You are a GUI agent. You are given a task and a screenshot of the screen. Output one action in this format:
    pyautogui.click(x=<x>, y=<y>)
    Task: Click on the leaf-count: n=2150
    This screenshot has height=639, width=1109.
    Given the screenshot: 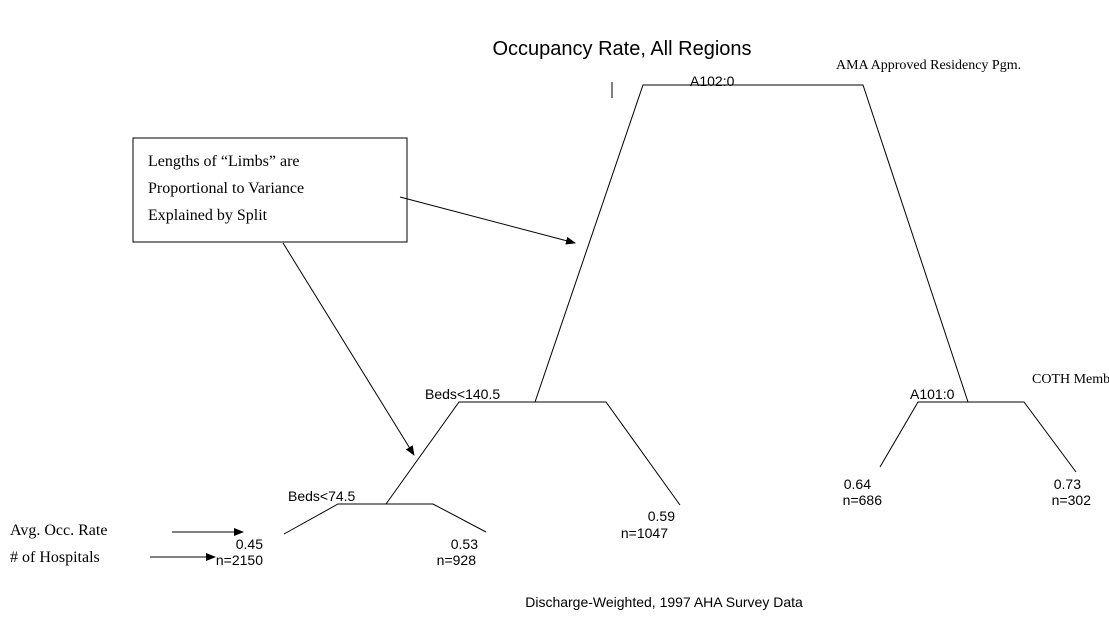 What is the action you would take?
    pyautogui.click(x=239, y=560)
    